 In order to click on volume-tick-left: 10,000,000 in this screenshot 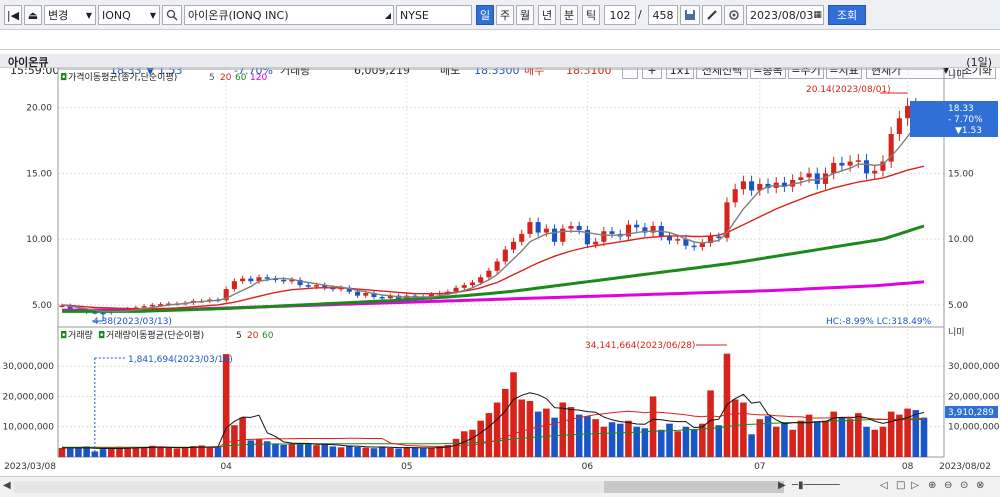, I will do `click(28, 428)`.